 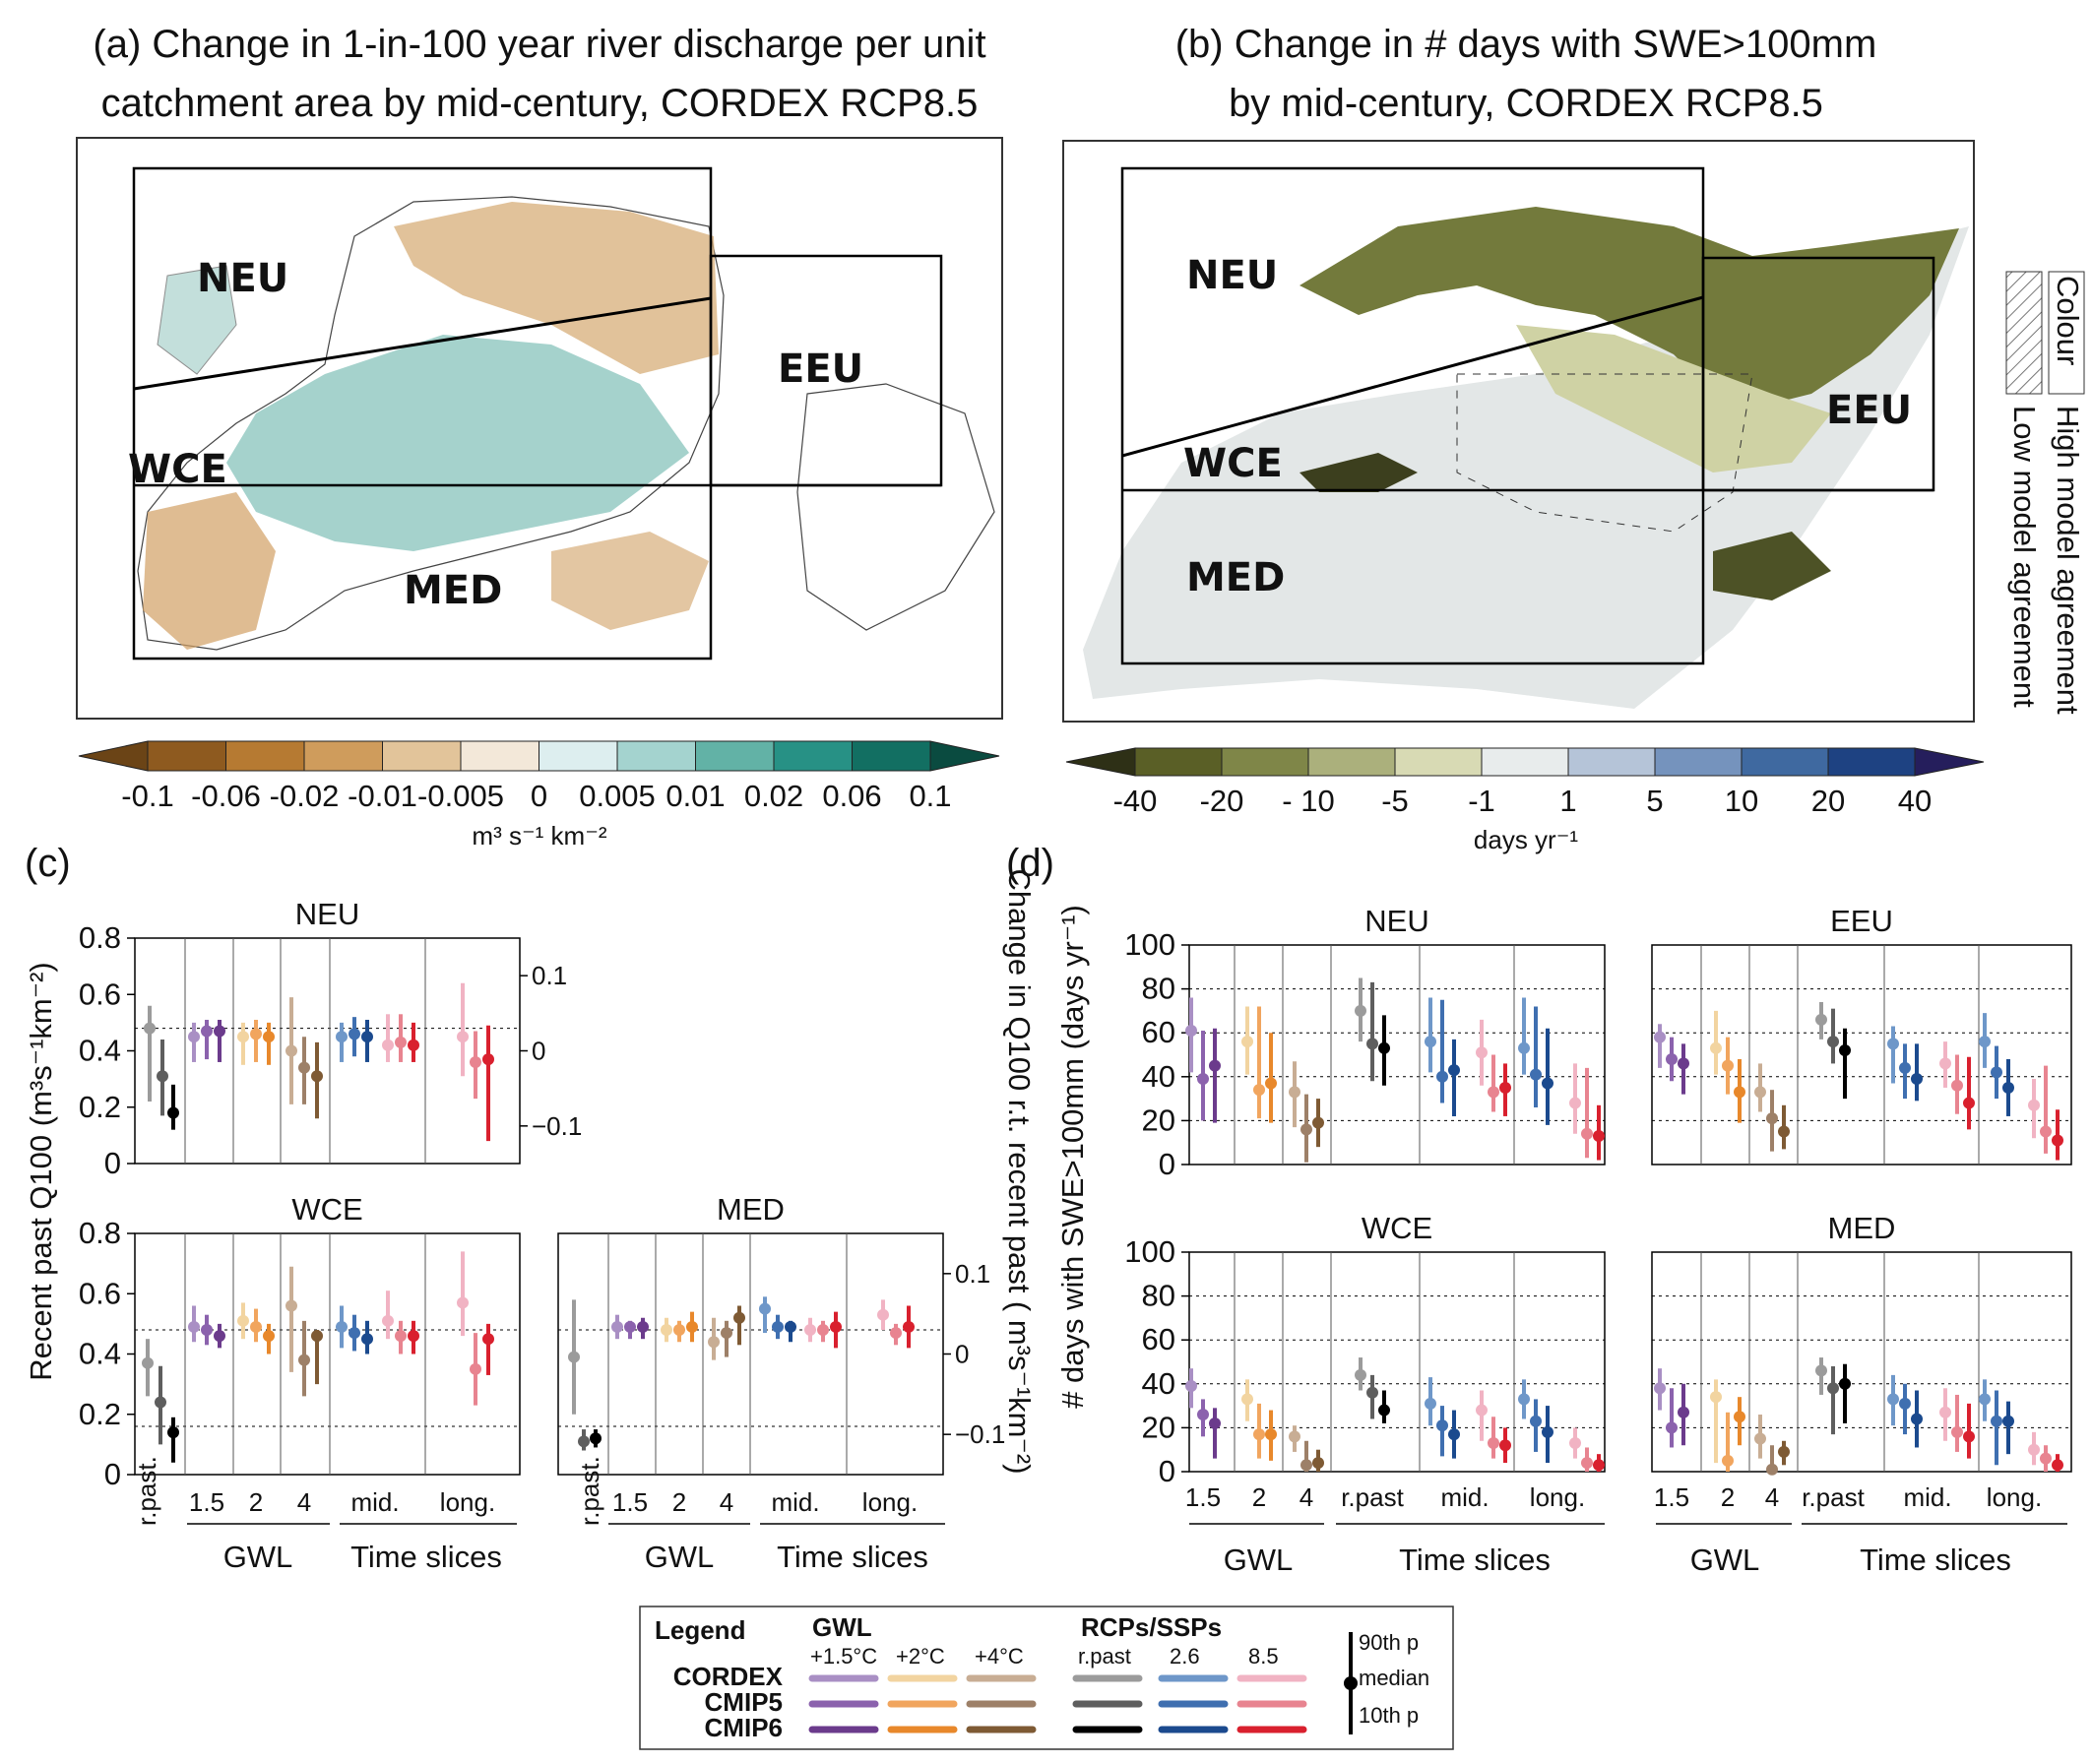 What do you see at coordinates (980, 1434) in the screenshot?
I see `y2tick-label: −0.1` at bounding box center [980, 1434].